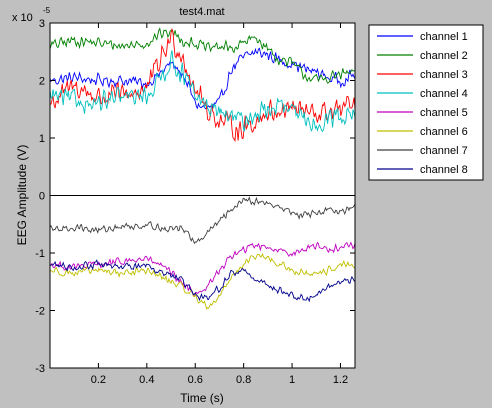  What do you see at coordinates (444, 151) in the screenshot?
I see `legend-label: channel 7` at bounding box center [444, 151].